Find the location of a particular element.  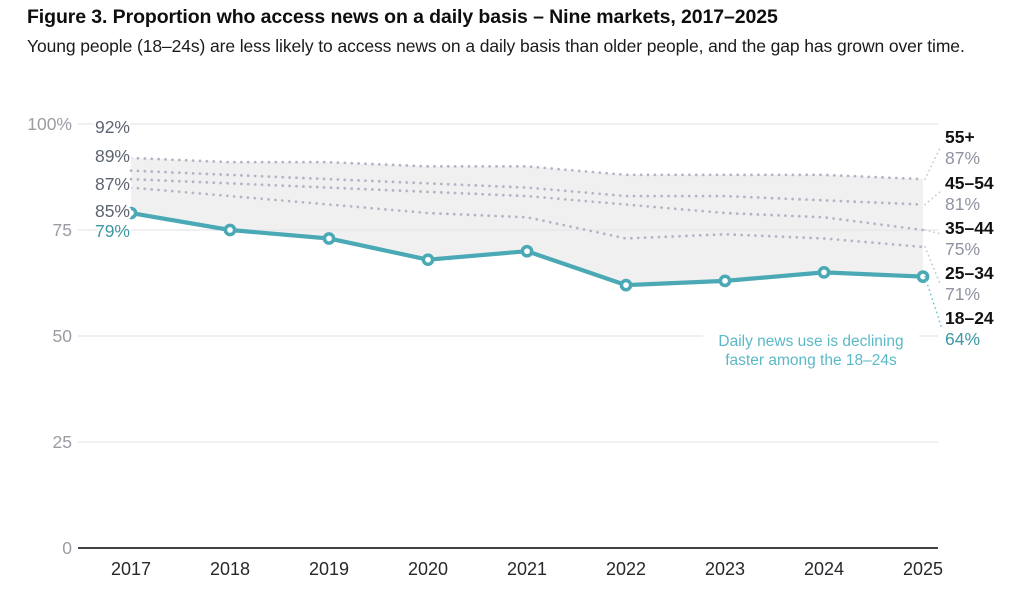

y-tick-label: 50 is located at coordinates (63, 336).